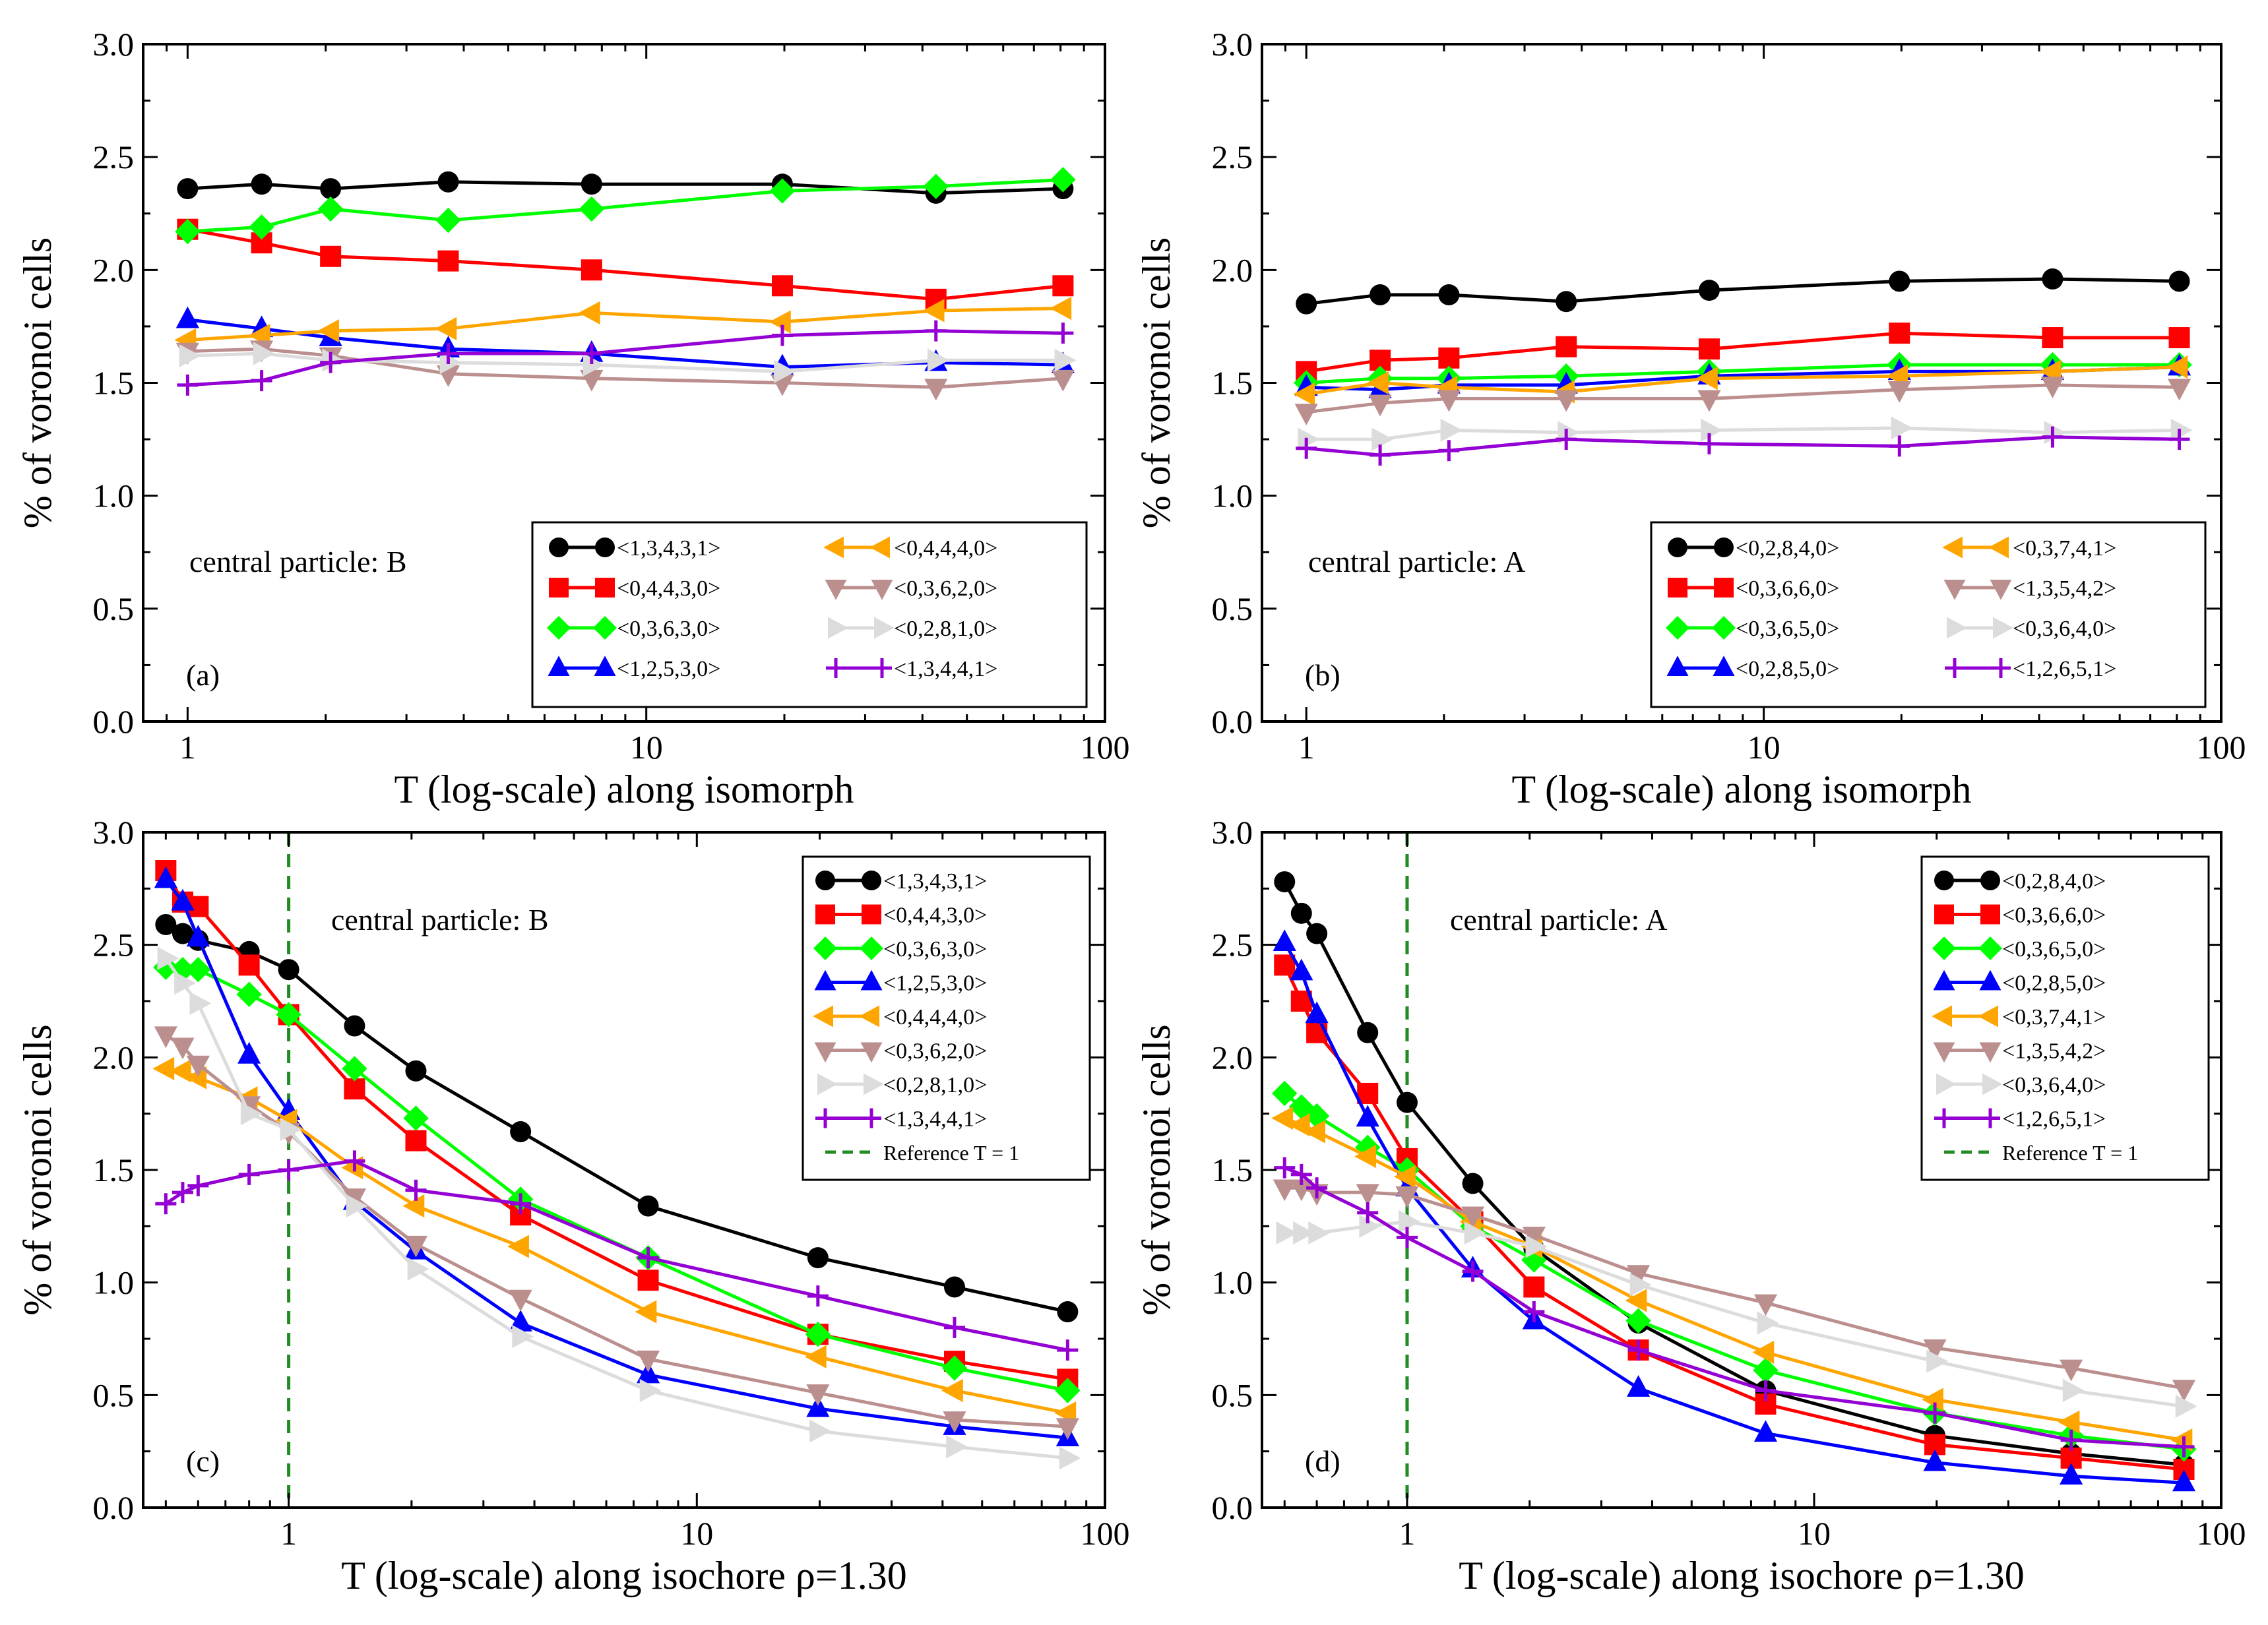  I want to click on legend-item: <0,3,6,4,0>, so click(2032, 629).